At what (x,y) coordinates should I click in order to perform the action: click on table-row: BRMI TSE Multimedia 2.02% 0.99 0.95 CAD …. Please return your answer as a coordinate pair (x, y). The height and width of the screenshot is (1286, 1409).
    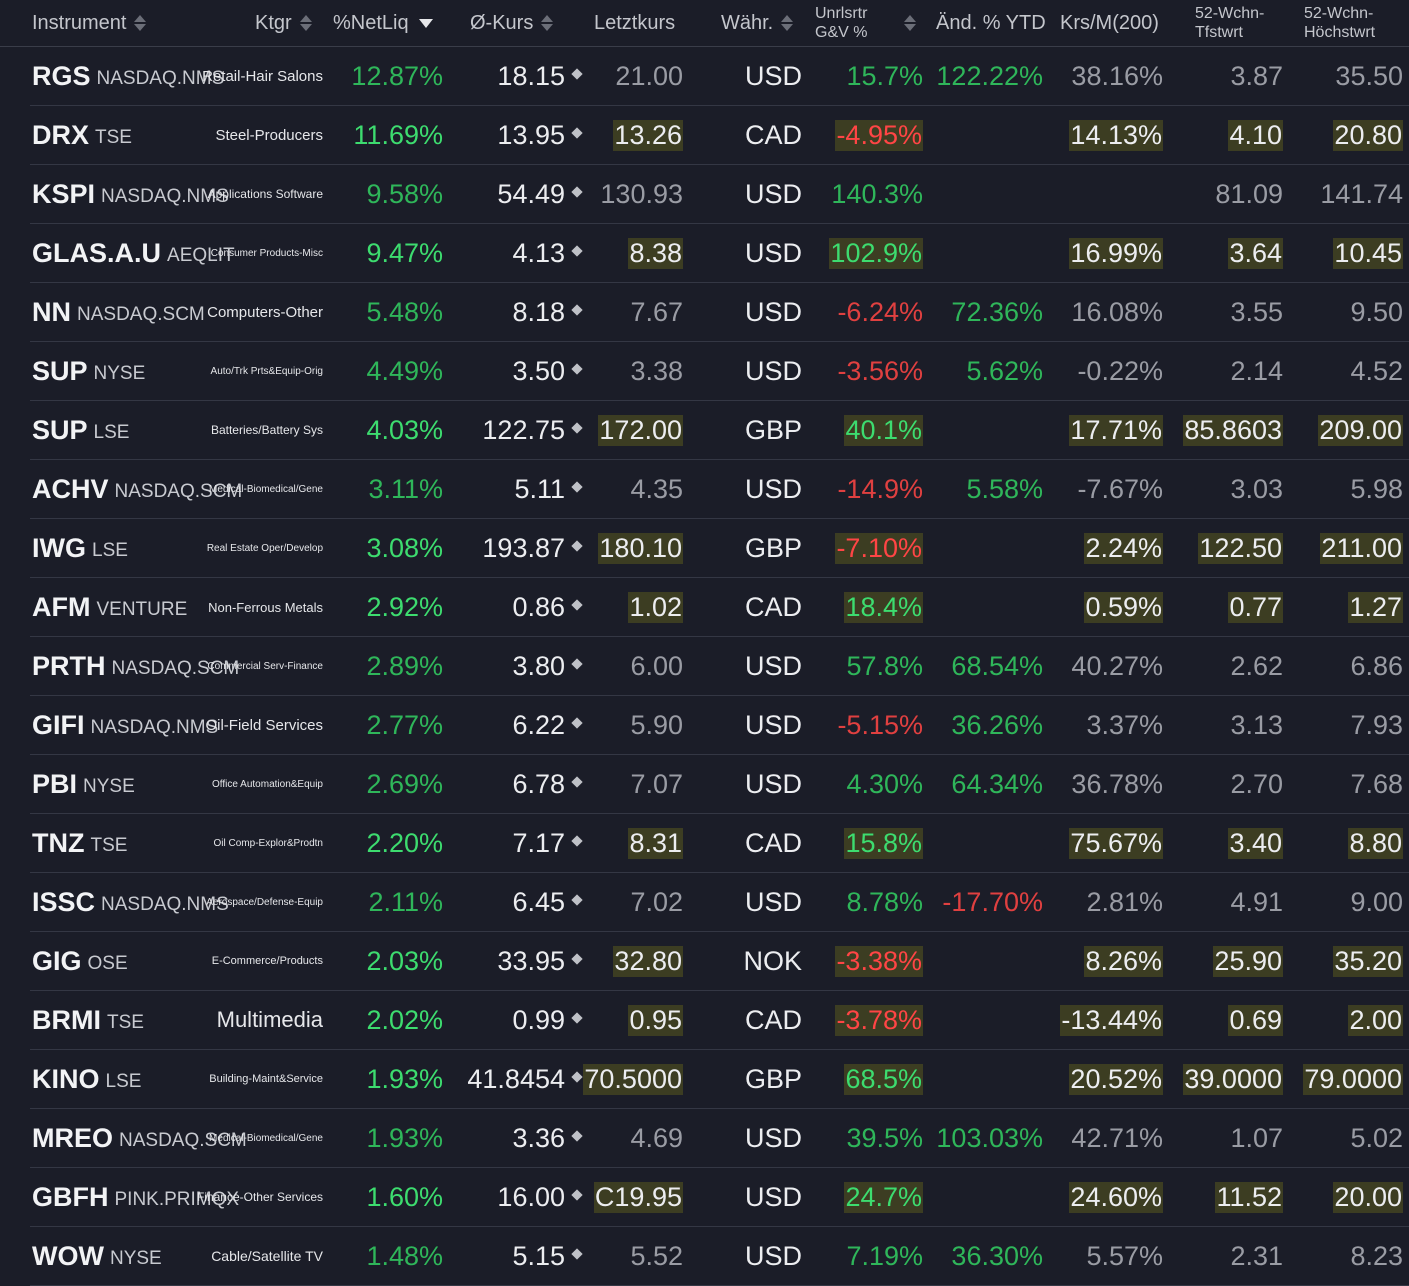
    Looking at the image, I should click on (704, 1020).